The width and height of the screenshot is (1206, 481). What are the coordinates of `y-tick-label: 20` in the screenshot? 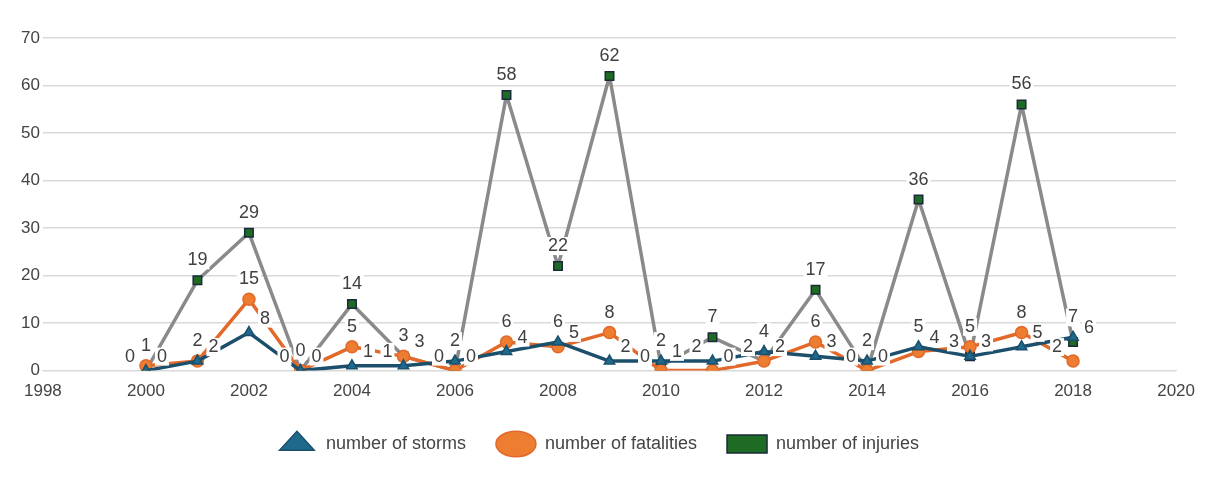 It's located at (30, 275).